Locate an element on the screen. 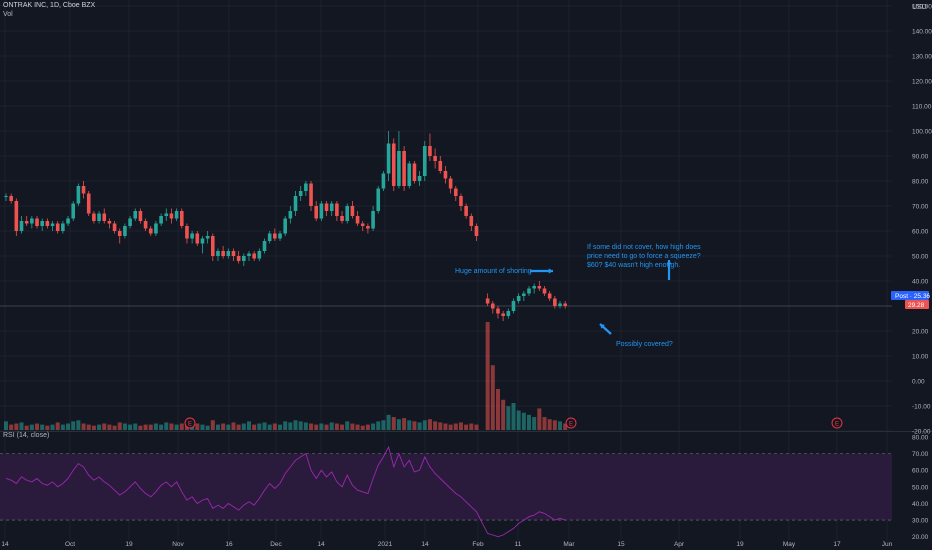 The width and height of the screenshot is (932, 550). squeeze-arrow is located at coordinates (669, 270).